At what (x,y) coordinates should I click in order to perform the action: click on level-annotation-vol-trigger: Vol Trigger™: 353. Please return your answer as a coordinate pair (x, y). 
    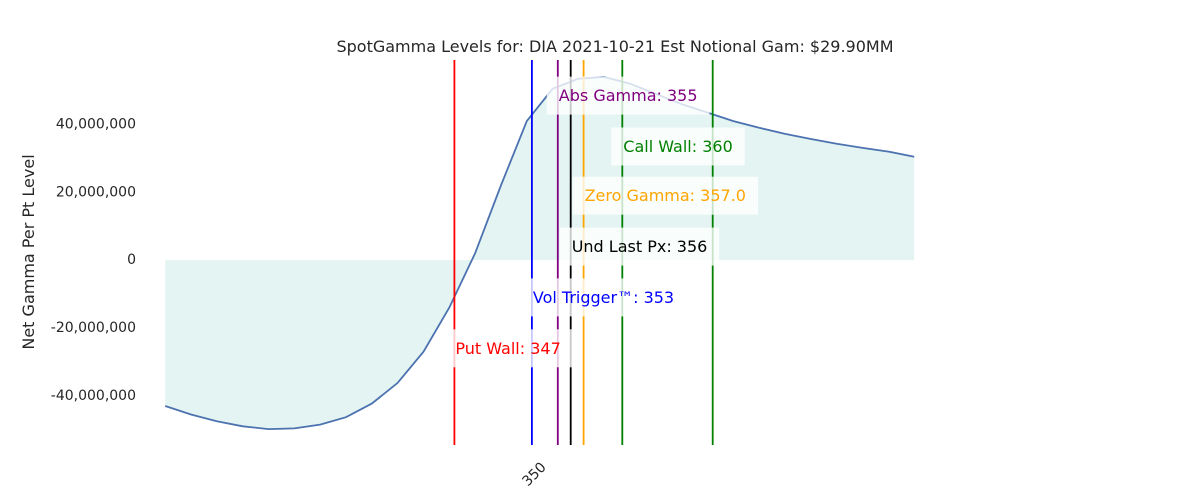
    Looking at the image, I should click on (603, 297).